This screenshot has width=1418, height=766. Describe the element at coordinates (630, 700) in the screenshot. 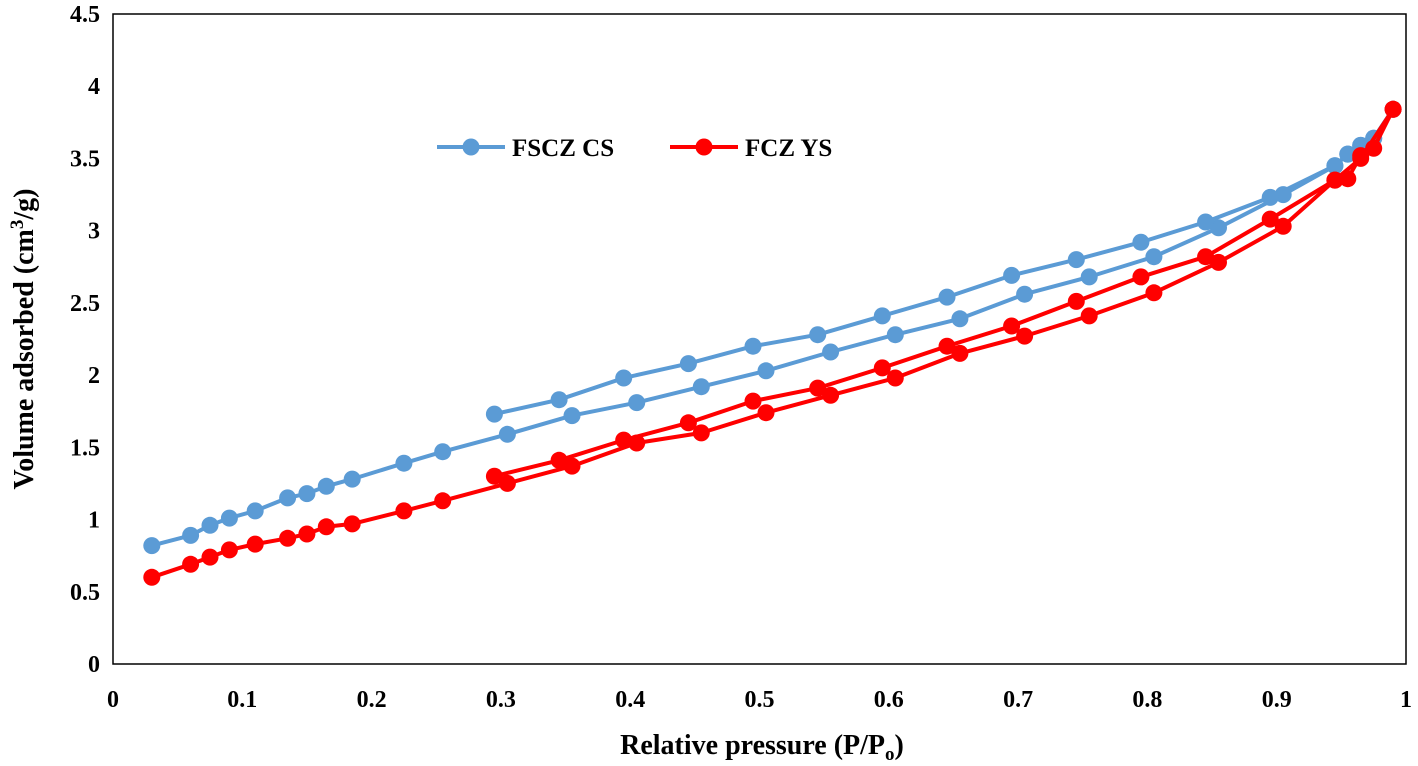

I see `x-tick-label: 0.4` at that location.